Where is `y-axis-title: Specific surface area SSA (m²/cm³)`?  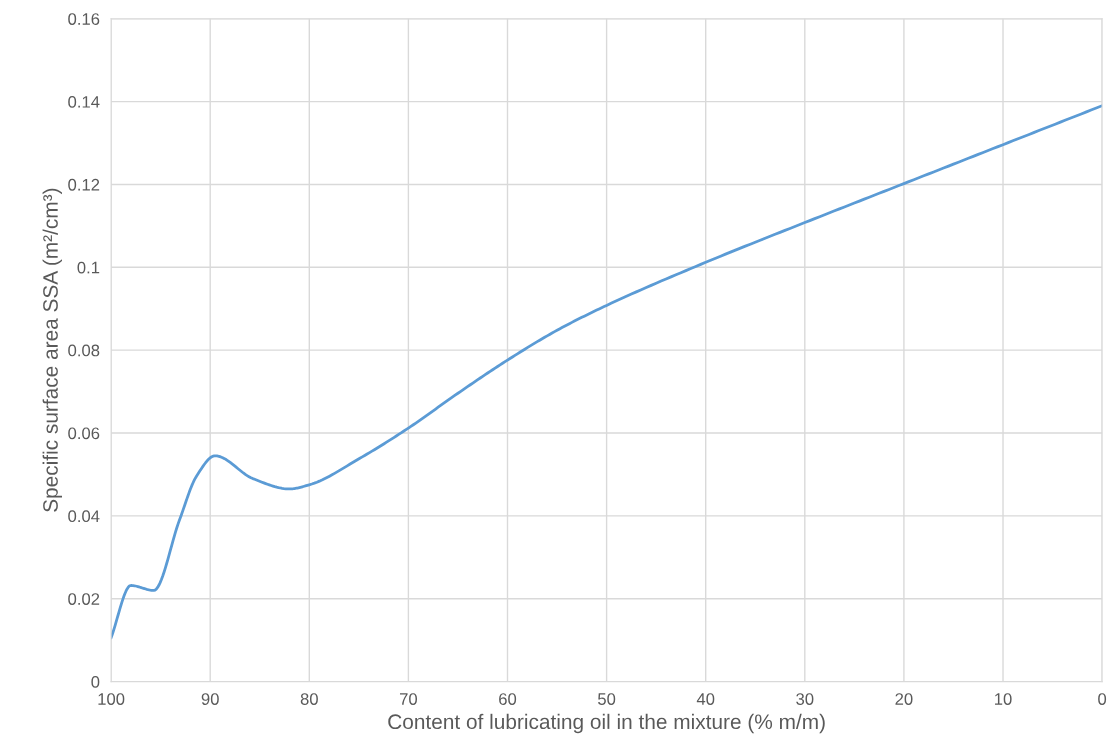 y-axis-title: Specific surface area SSA (m²/cm³) is located at coordinates (52, 350).